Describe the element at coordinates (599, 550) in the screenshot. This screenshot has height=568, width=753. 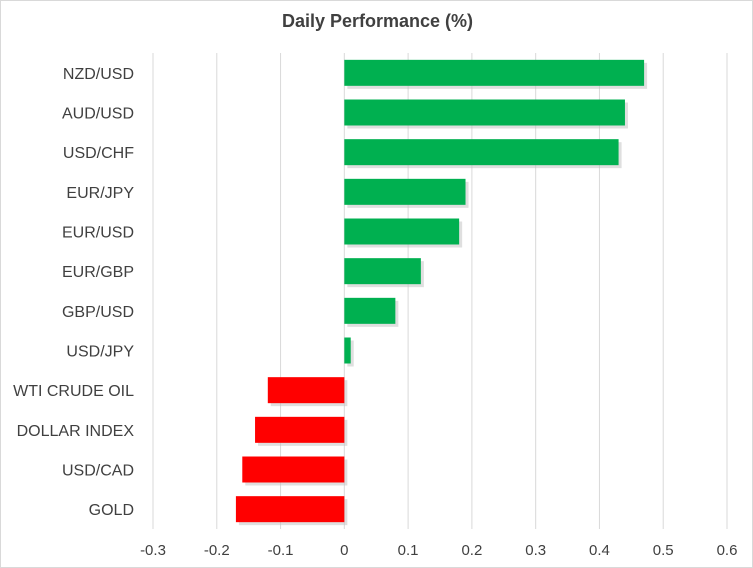
I see `x-tick-label: 0.4` at that location.